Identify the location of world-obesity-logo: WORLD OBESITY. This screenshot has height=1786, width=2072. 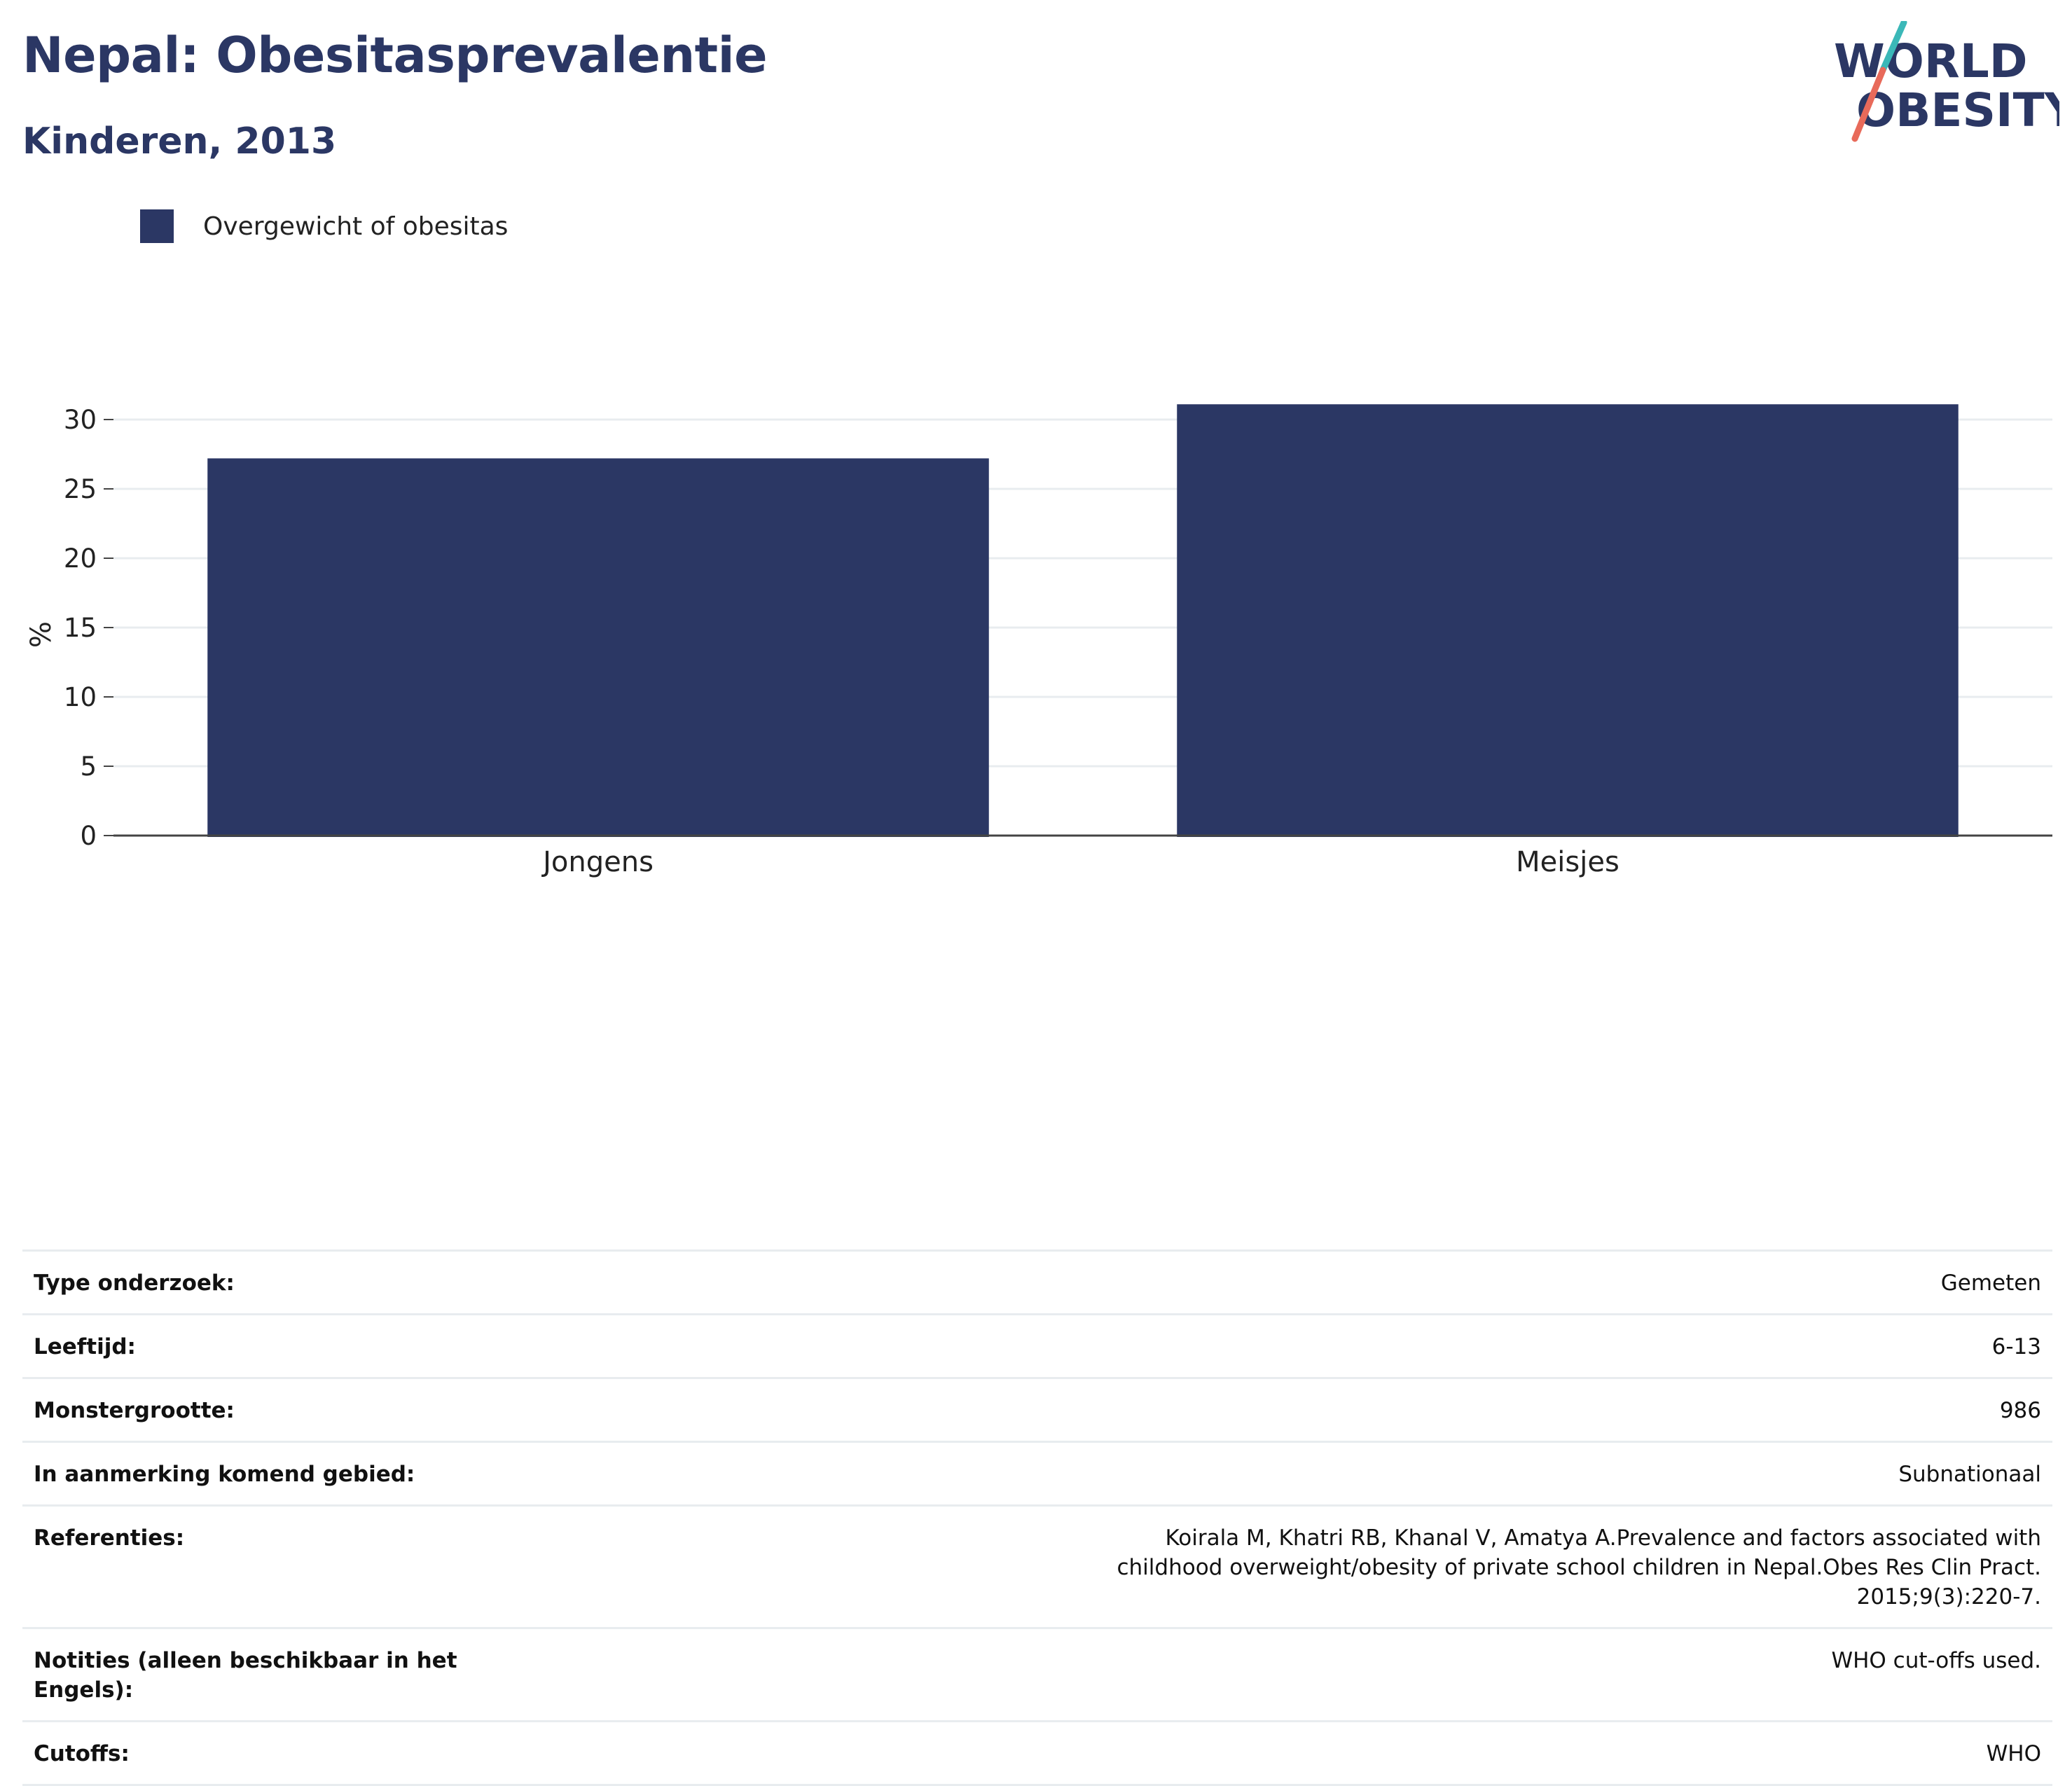
(1947, 82).